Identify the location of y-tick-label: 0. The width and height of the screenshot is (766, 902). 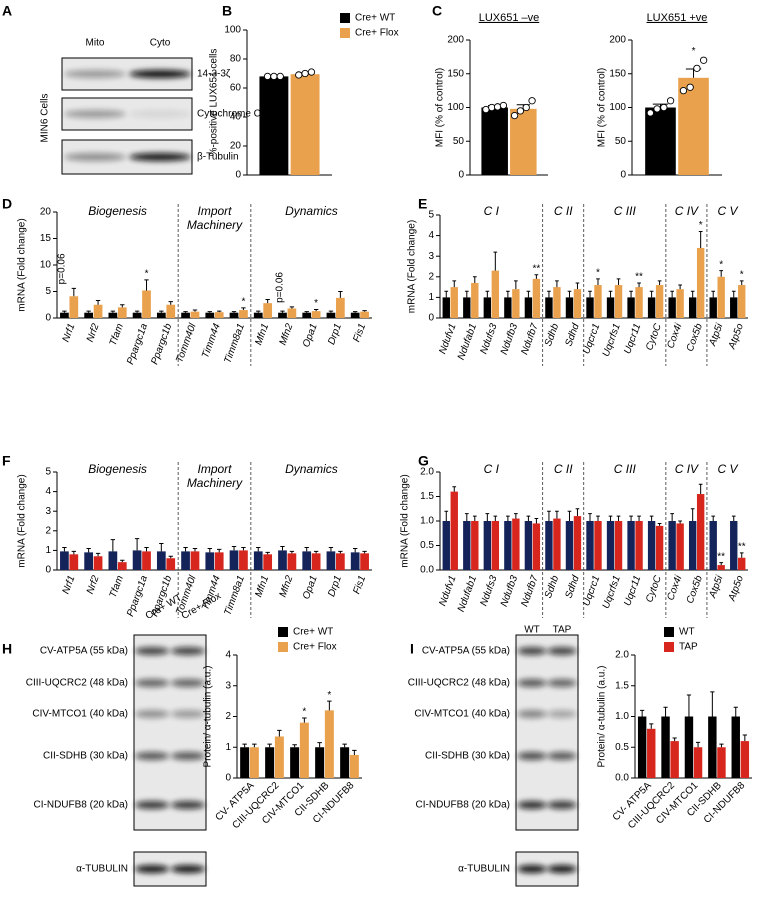
(48, 570).